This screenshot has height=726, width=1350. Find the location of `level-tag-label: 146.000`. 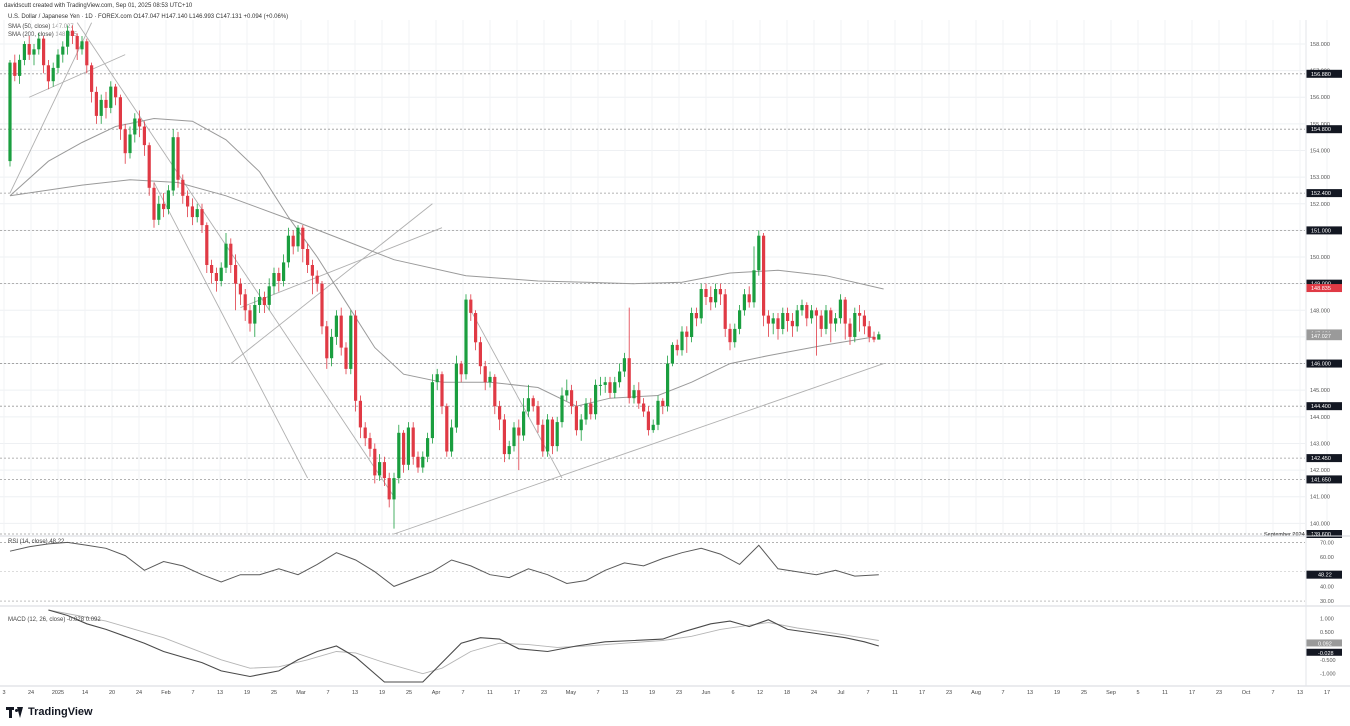

level-tag-label: 146.000 is located at coordinates (1321, 365).